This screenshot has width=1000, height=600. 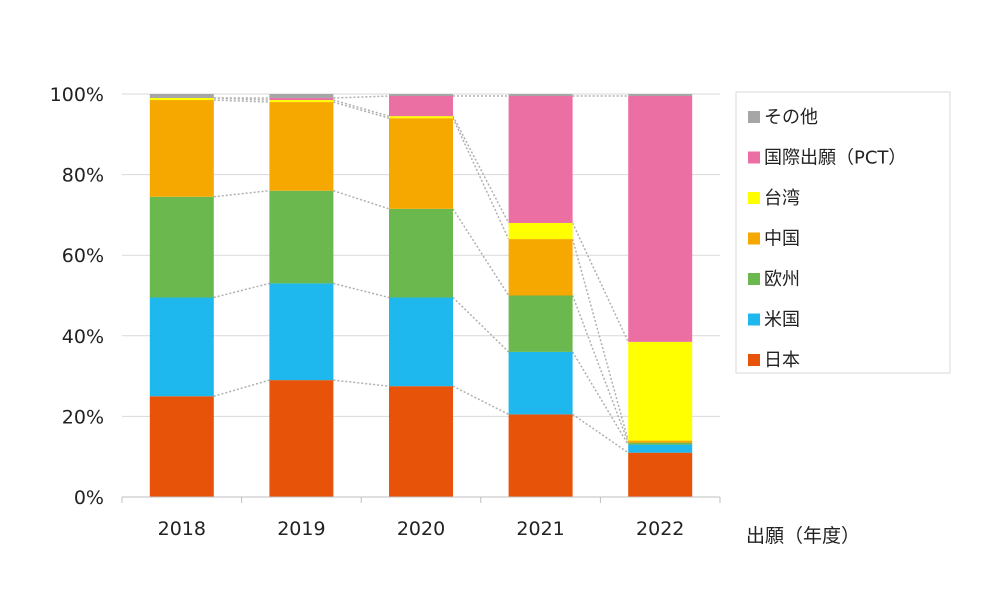 I want to click on legend-label: 欧州, so click(x=782, y=279).